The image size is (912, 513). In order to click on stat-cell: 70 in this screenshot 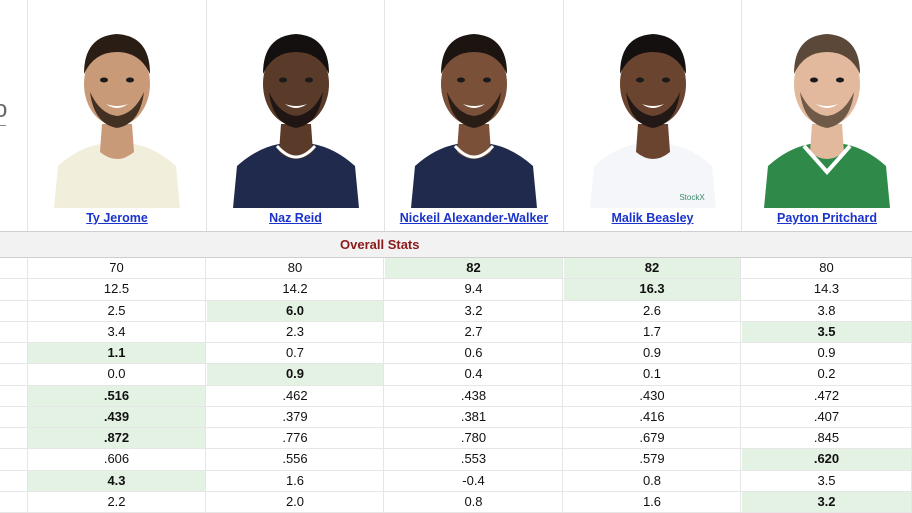, I will do `click(117, 268)`.